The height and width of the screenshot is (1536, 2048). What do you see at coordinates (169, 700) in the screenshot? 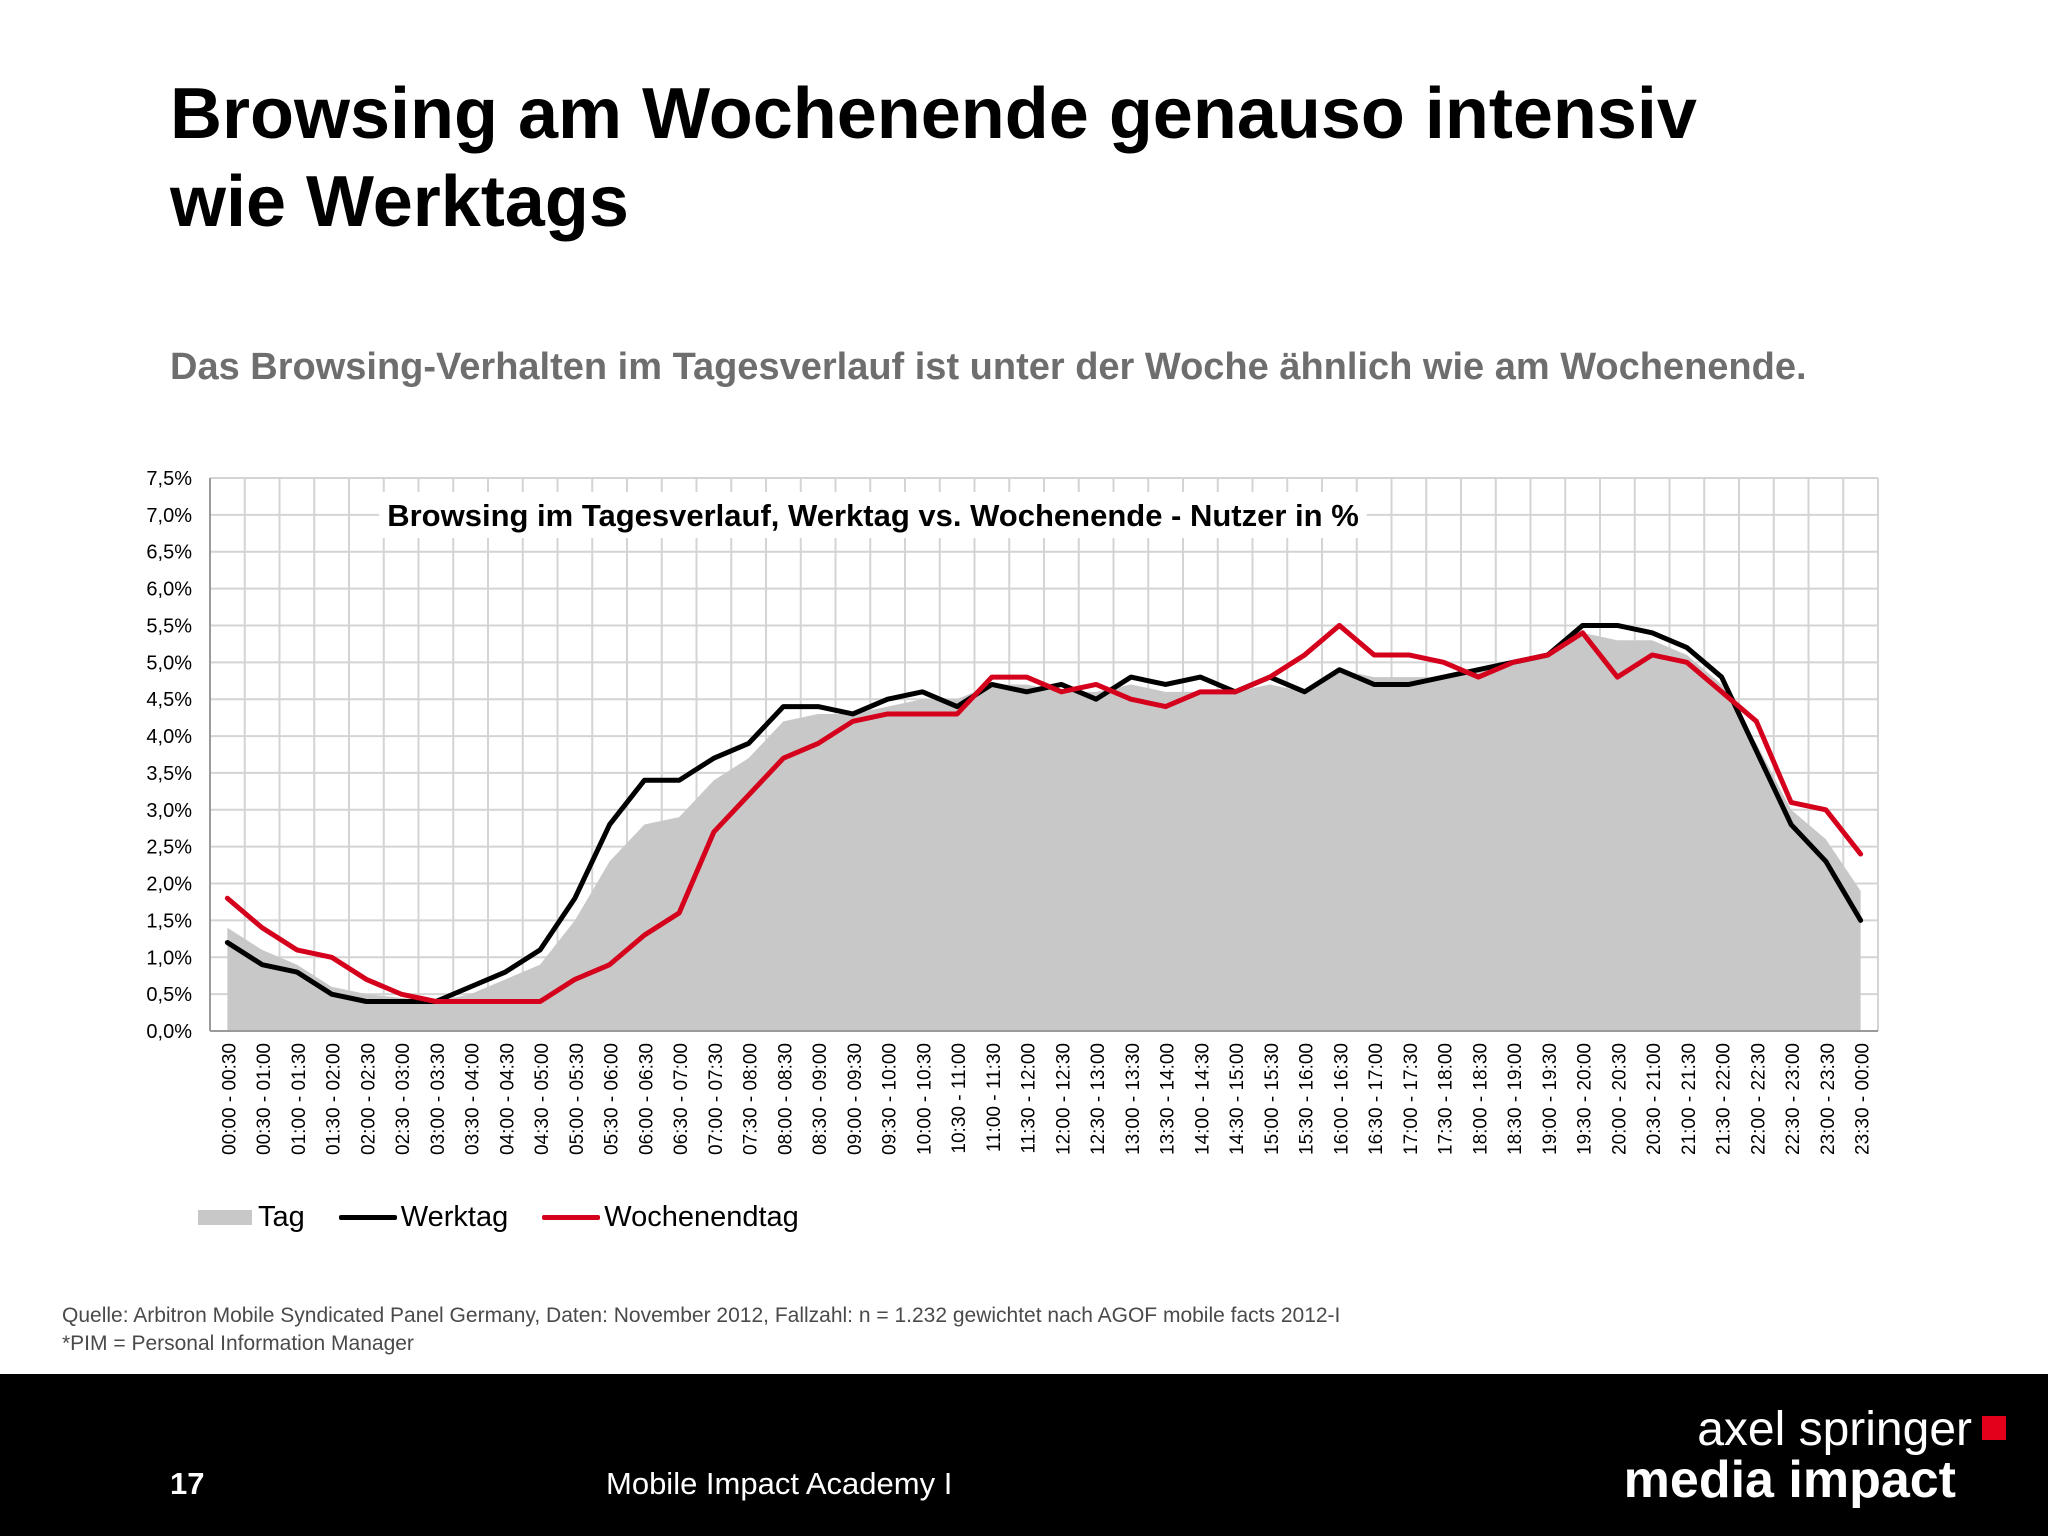
I see `y-tick-label: 4,5%` at bounding box center [169, 700].